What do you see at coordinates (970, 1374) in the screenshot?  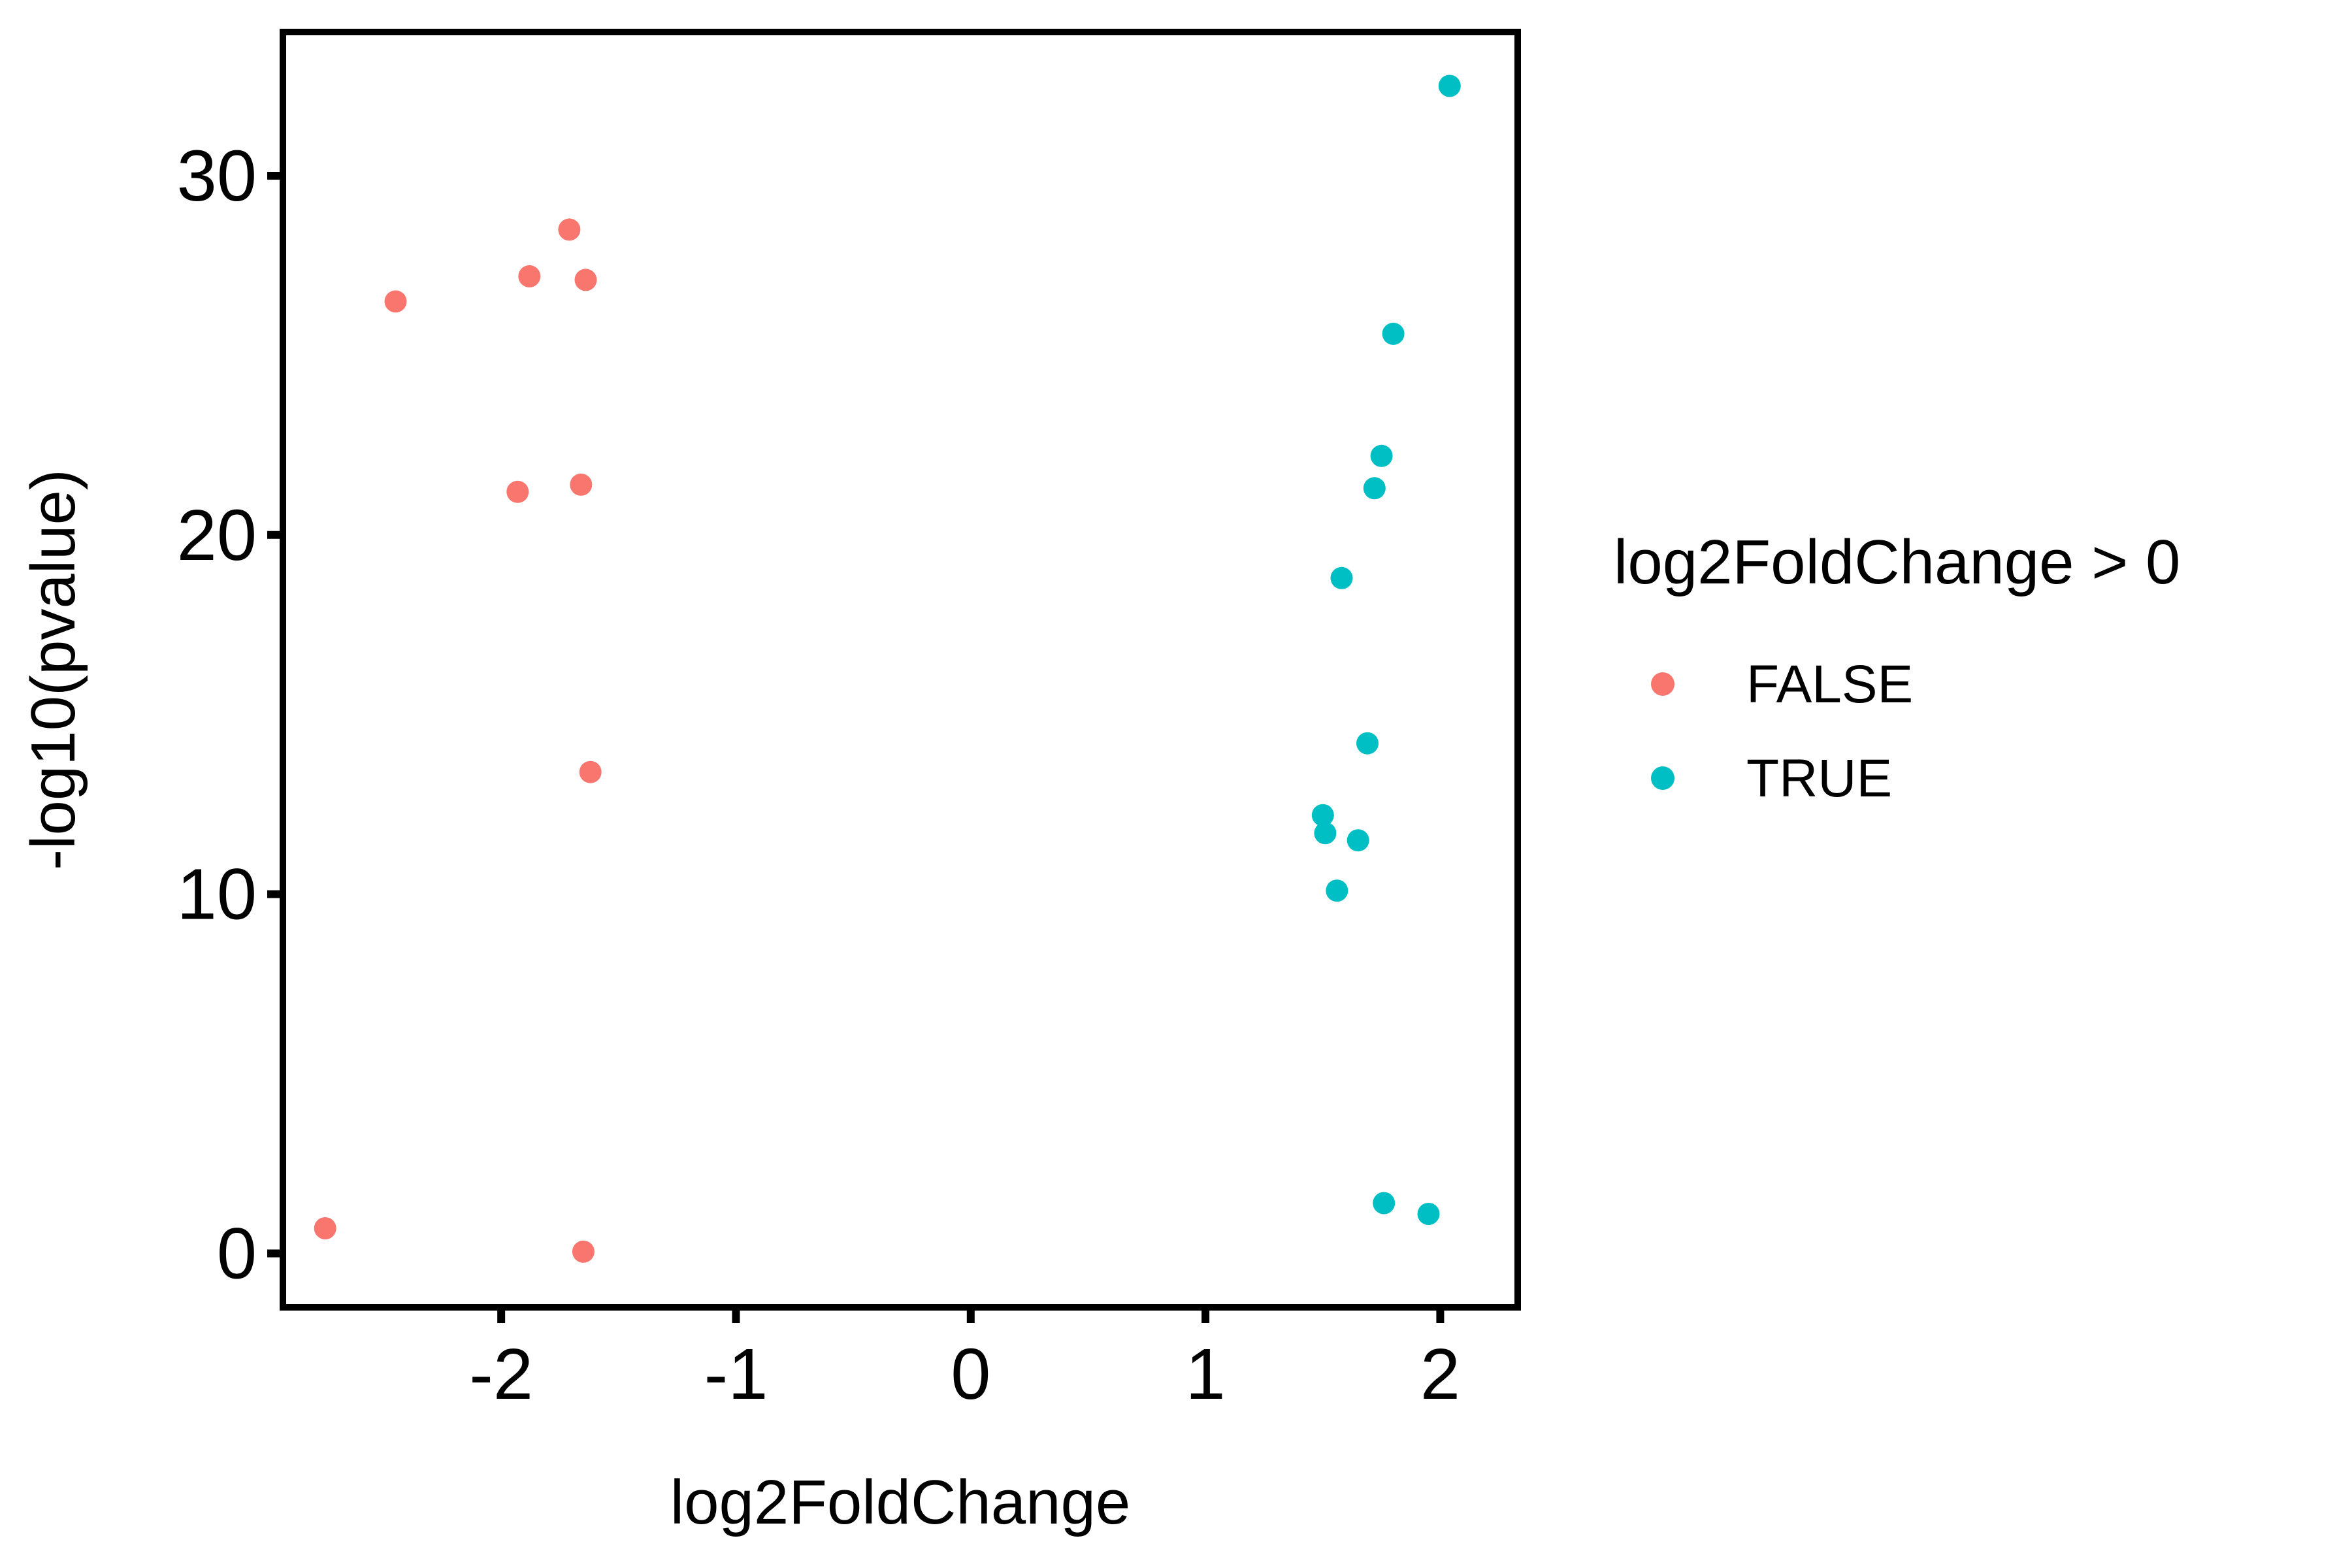 I see `x-tick-label-2: 0` at bounding box center [970, 1374].